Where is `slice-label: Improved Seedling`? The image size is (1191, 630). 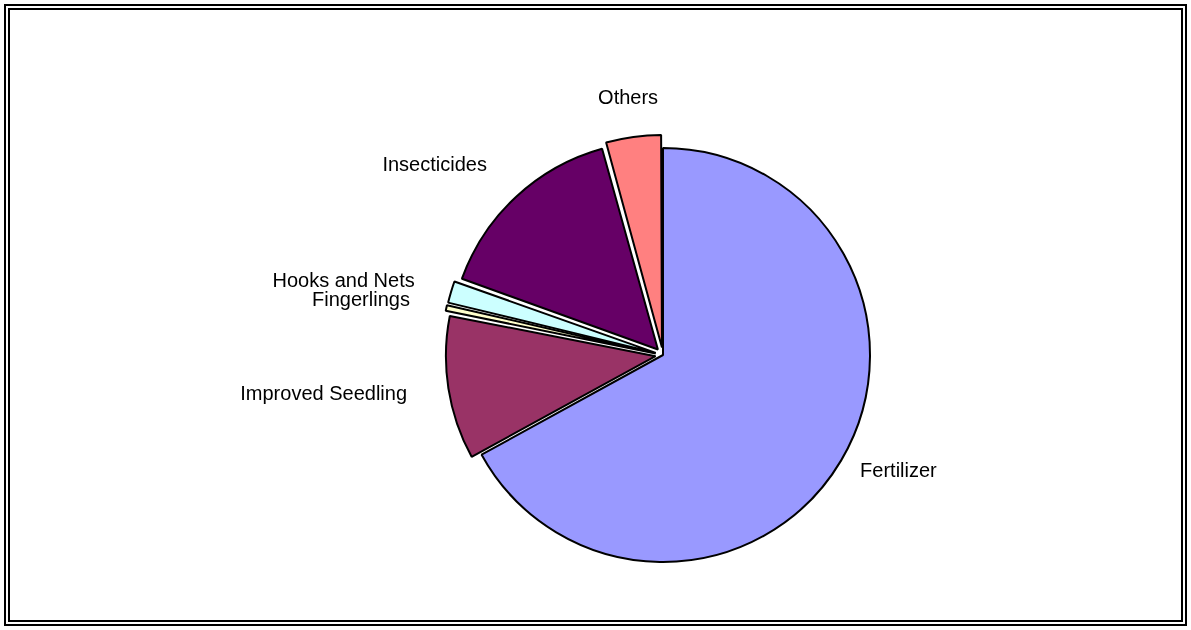
slice-label: Improved Seedling is located at coordinates (324, 393).